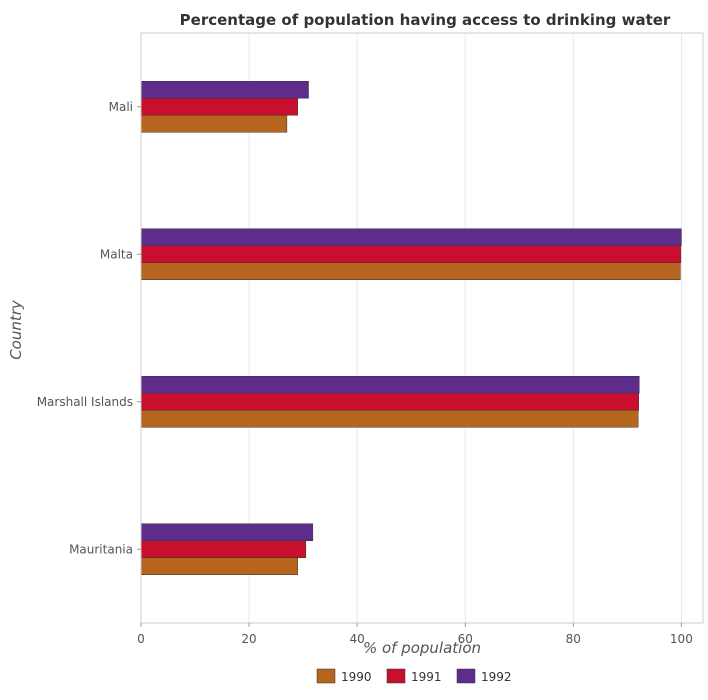 This screenshot has width=708, height=700. Describe the element at coordinates (248, 639) in the screenshot. I see `x-tick-label: 20` at that location.